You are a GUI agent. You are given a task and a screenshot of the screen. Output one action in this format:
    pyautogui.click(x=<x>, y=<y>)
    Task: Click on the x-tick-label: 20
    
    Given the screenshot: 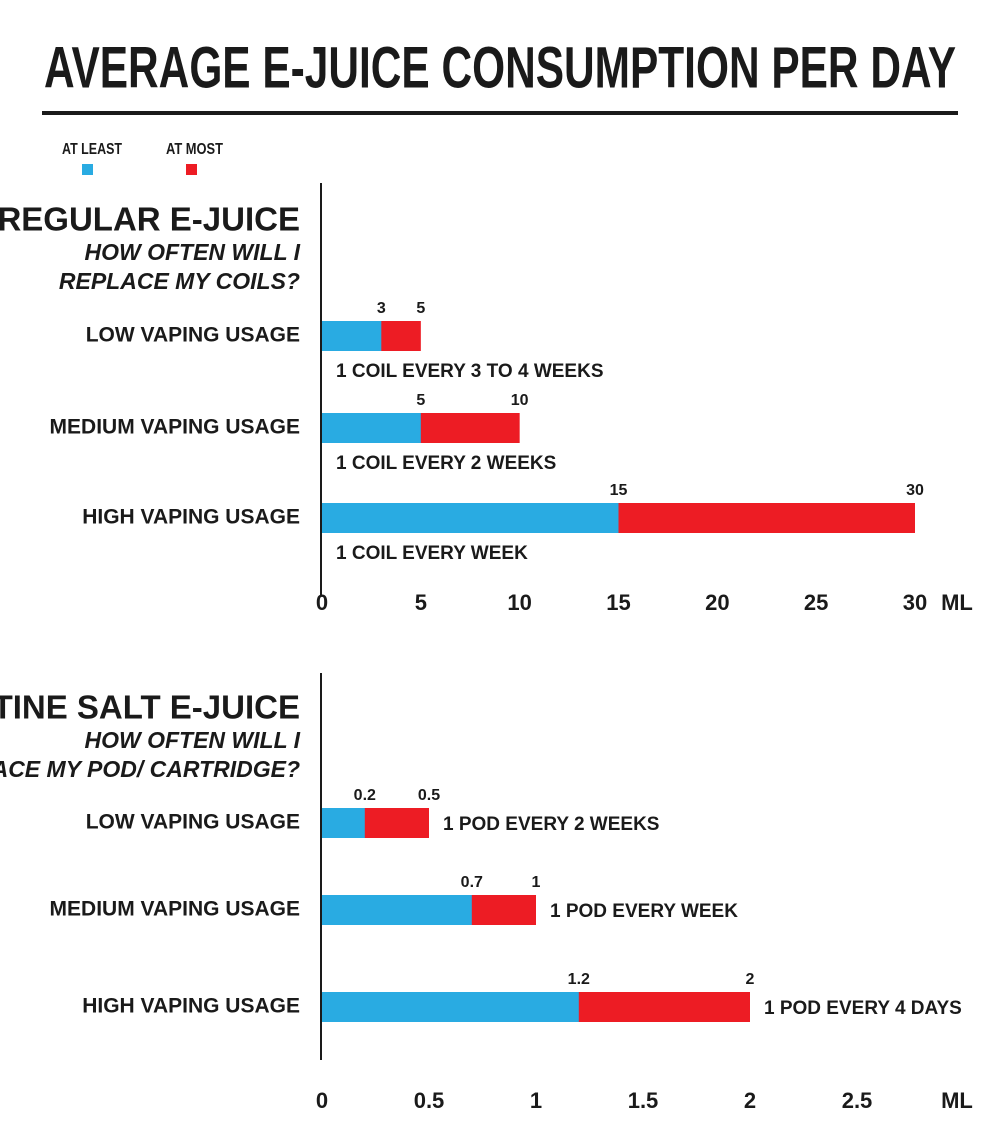 What is the action you would take?
    pyautogui.click(x=717, y=602)
    